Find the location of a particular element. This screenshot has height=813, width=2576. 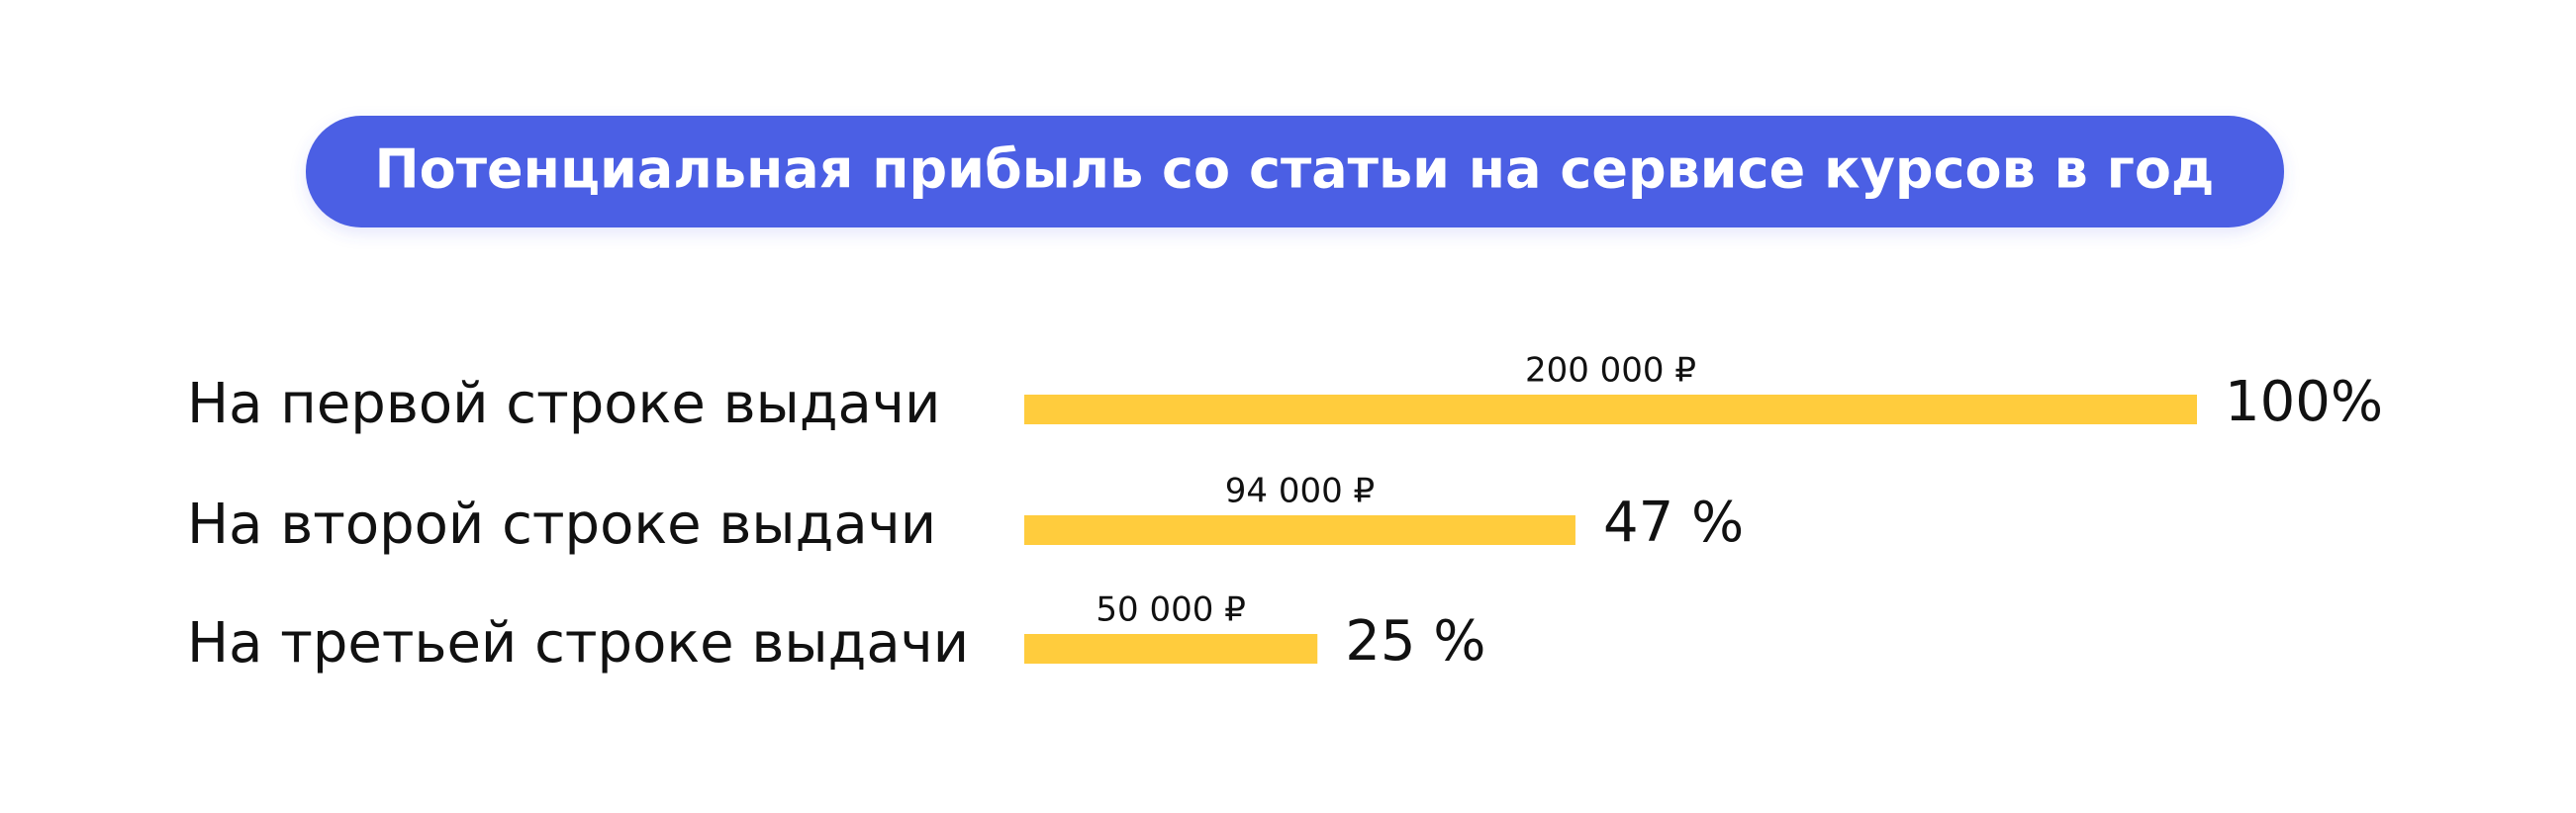

percent-label: 100% is located at coordinates (2304, 402).